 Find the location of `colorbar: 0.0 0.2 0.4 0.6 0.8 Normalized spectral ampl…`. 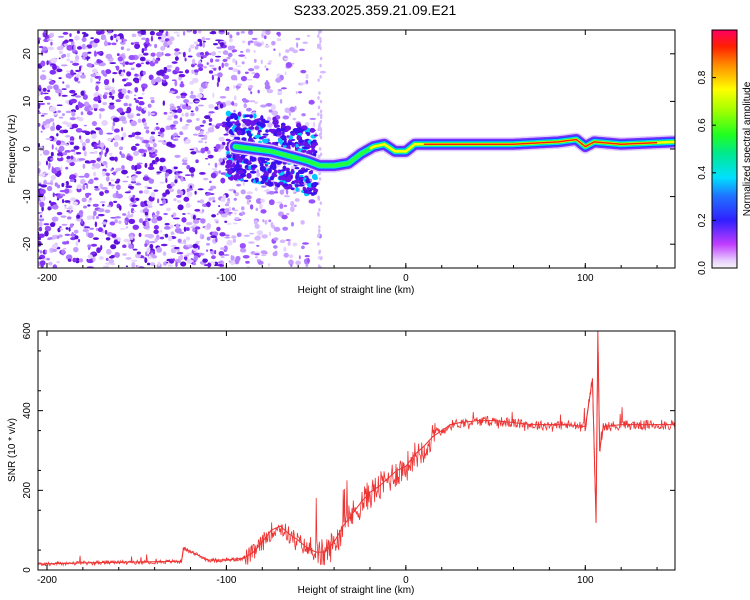

colorbar: 0.0 0.2 0.4 0.6 0.8 Normalized spectral ampl… is located at coordinates (723, 152).